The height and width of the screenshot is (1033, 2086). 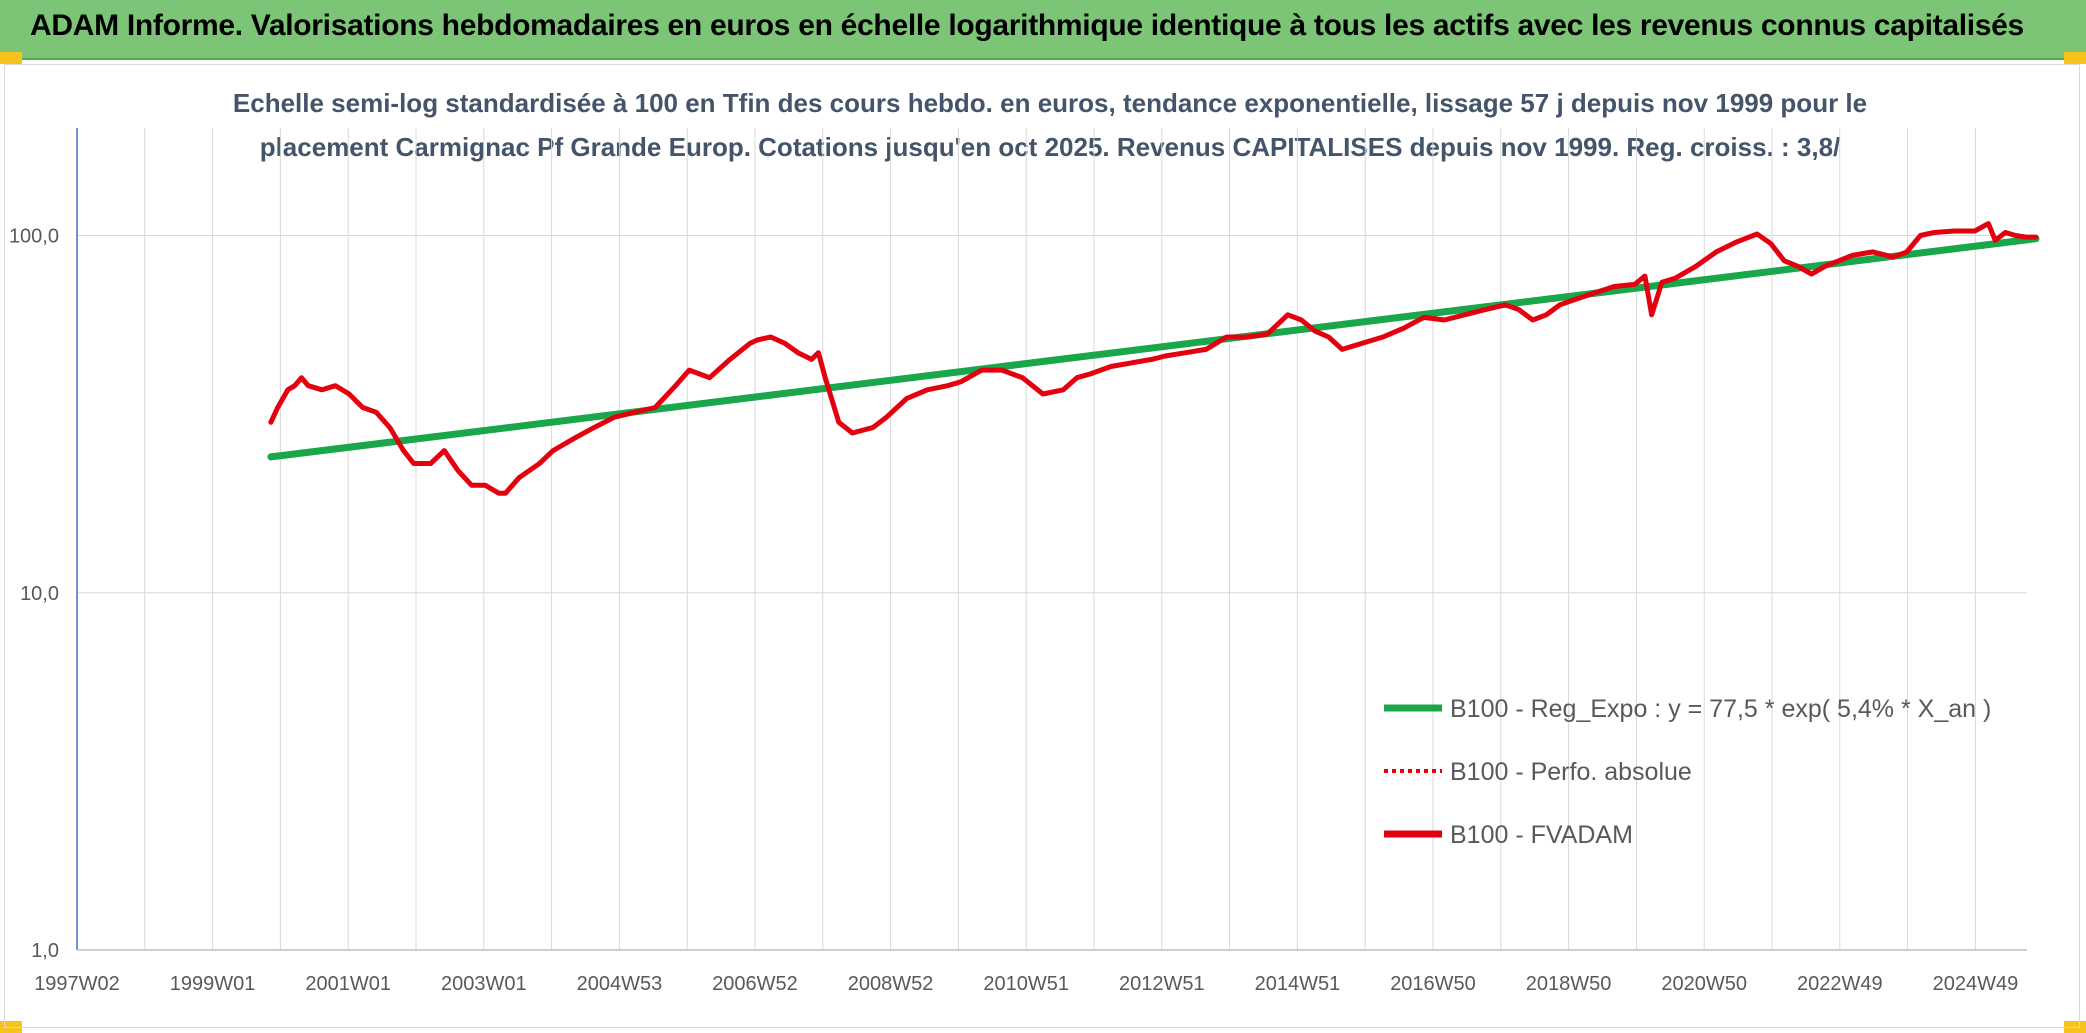 I want to click on x-tick-label: 2010W51, so click(x=1026, y=984).